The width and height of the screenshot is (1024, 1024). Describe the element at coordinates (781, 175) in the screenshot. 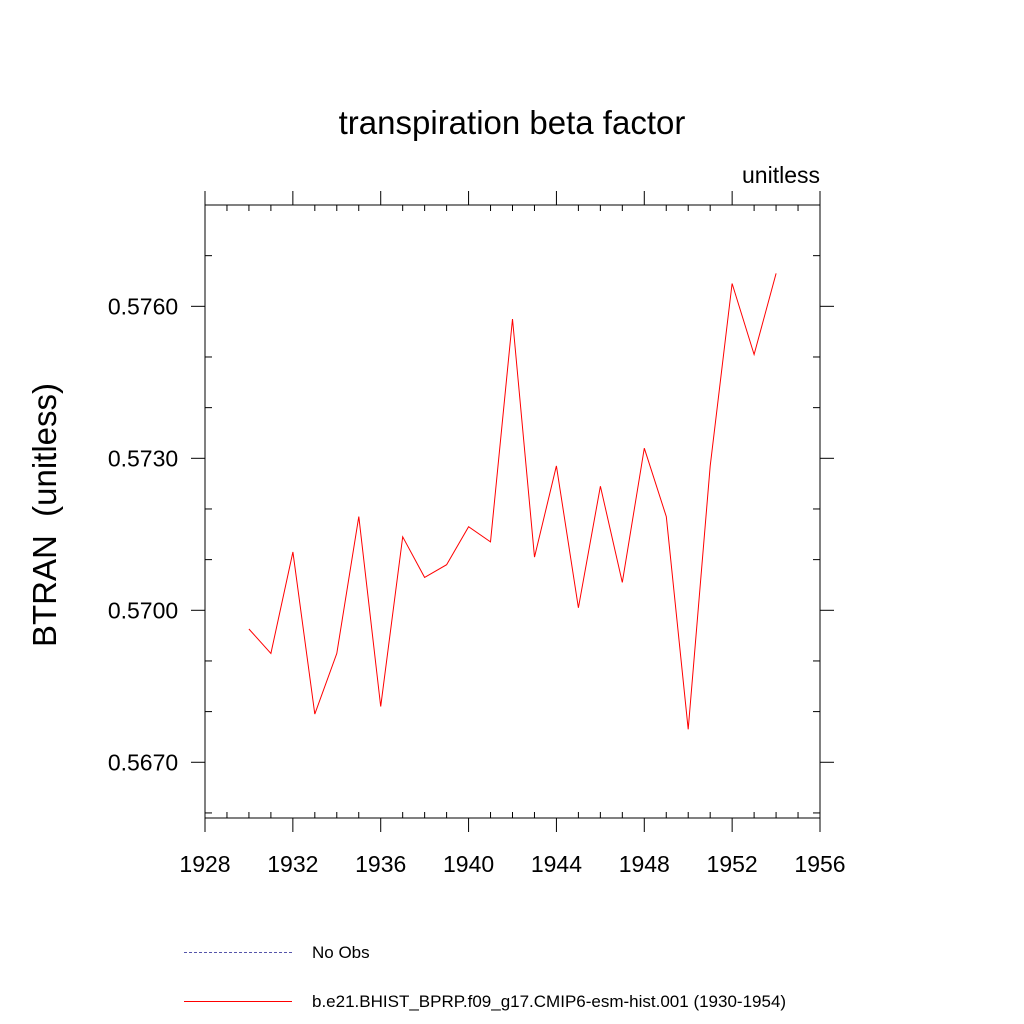

I see `units-label: unitless` at that location.